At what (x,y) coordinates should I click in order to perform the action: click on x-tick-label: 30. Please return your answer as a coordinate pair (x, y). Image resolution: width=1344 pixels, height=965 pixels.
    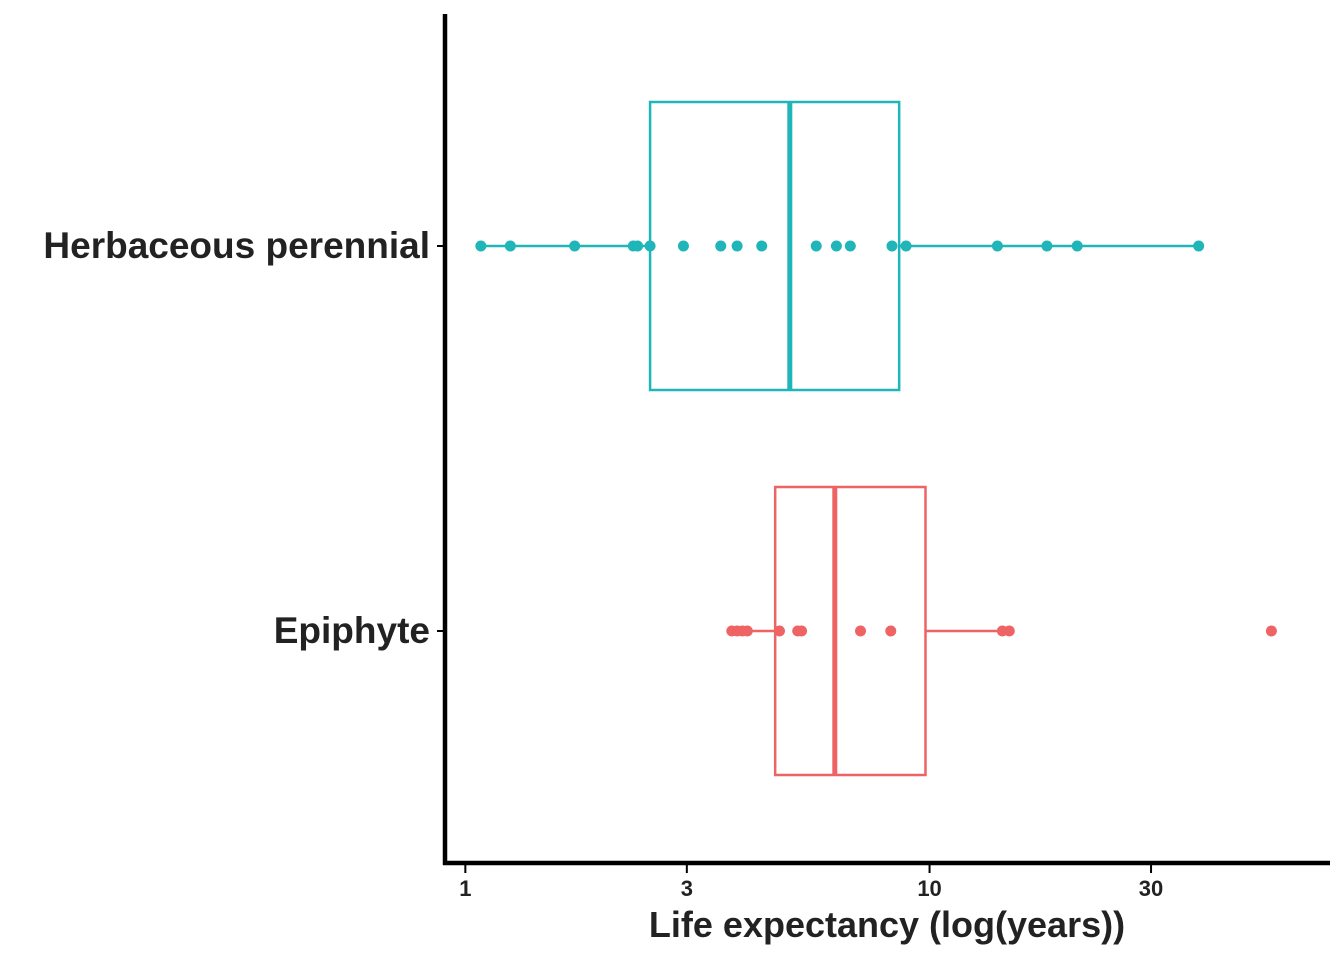
    Looking at the image, I should click on (1151, 888).